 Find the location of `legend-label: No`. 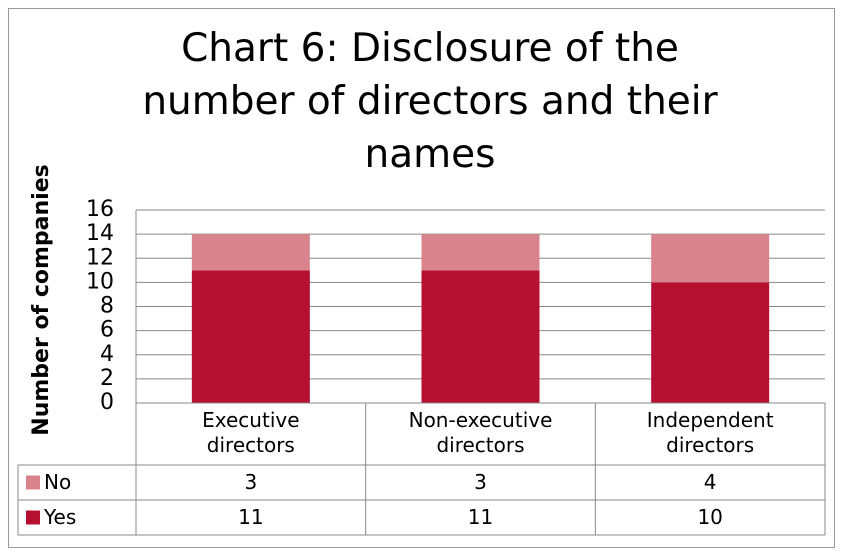

legend-label: No is located at coordinates (57, 482).